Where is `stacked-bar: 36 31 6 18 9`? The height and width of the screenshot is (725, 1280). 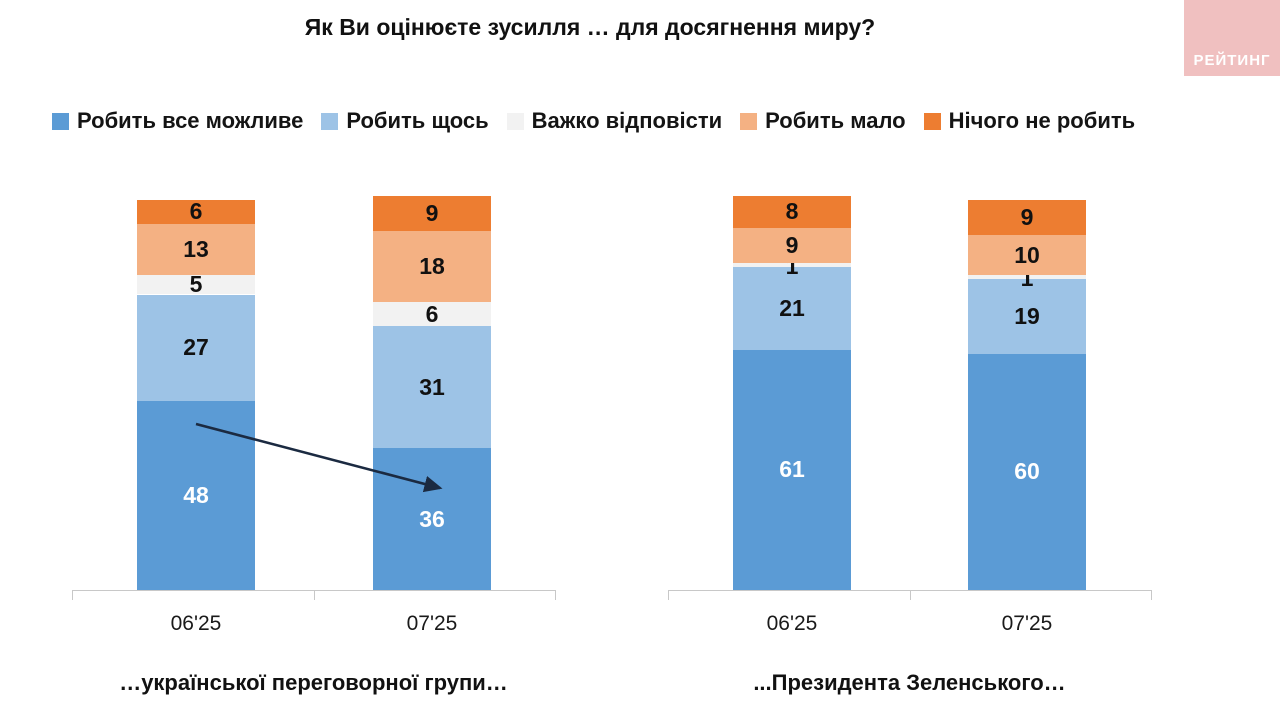 stacked-bar: 36 31 6 18 9 is located at coordinates (432, 393).